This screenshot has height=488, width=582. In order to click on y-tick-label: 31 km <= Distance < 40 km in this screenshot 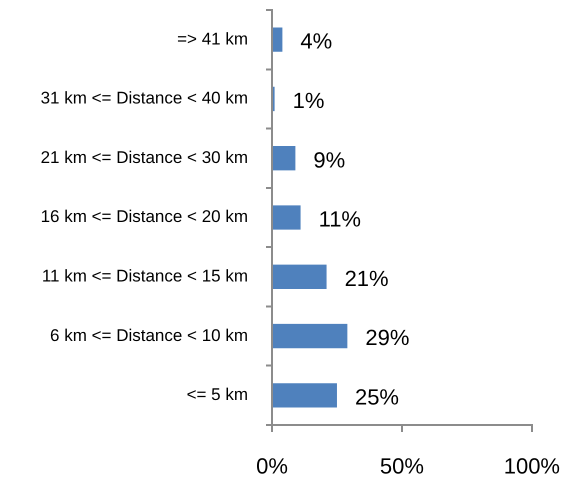, I will do `click(144, 98)`.